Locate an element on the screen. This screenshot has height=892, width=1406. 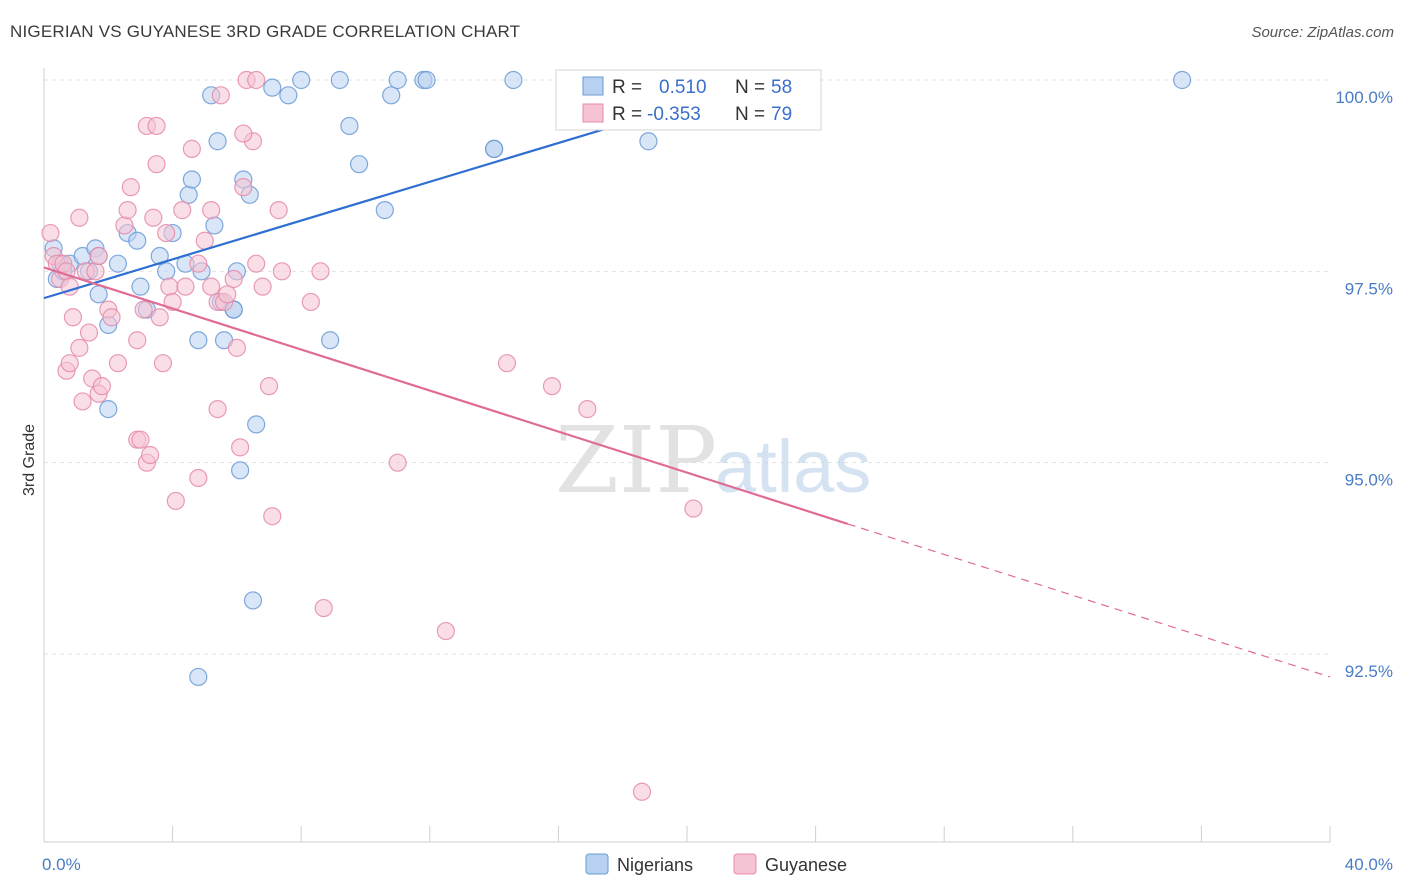
legend-swatch-nigerians is located at coordinates (593, 86).